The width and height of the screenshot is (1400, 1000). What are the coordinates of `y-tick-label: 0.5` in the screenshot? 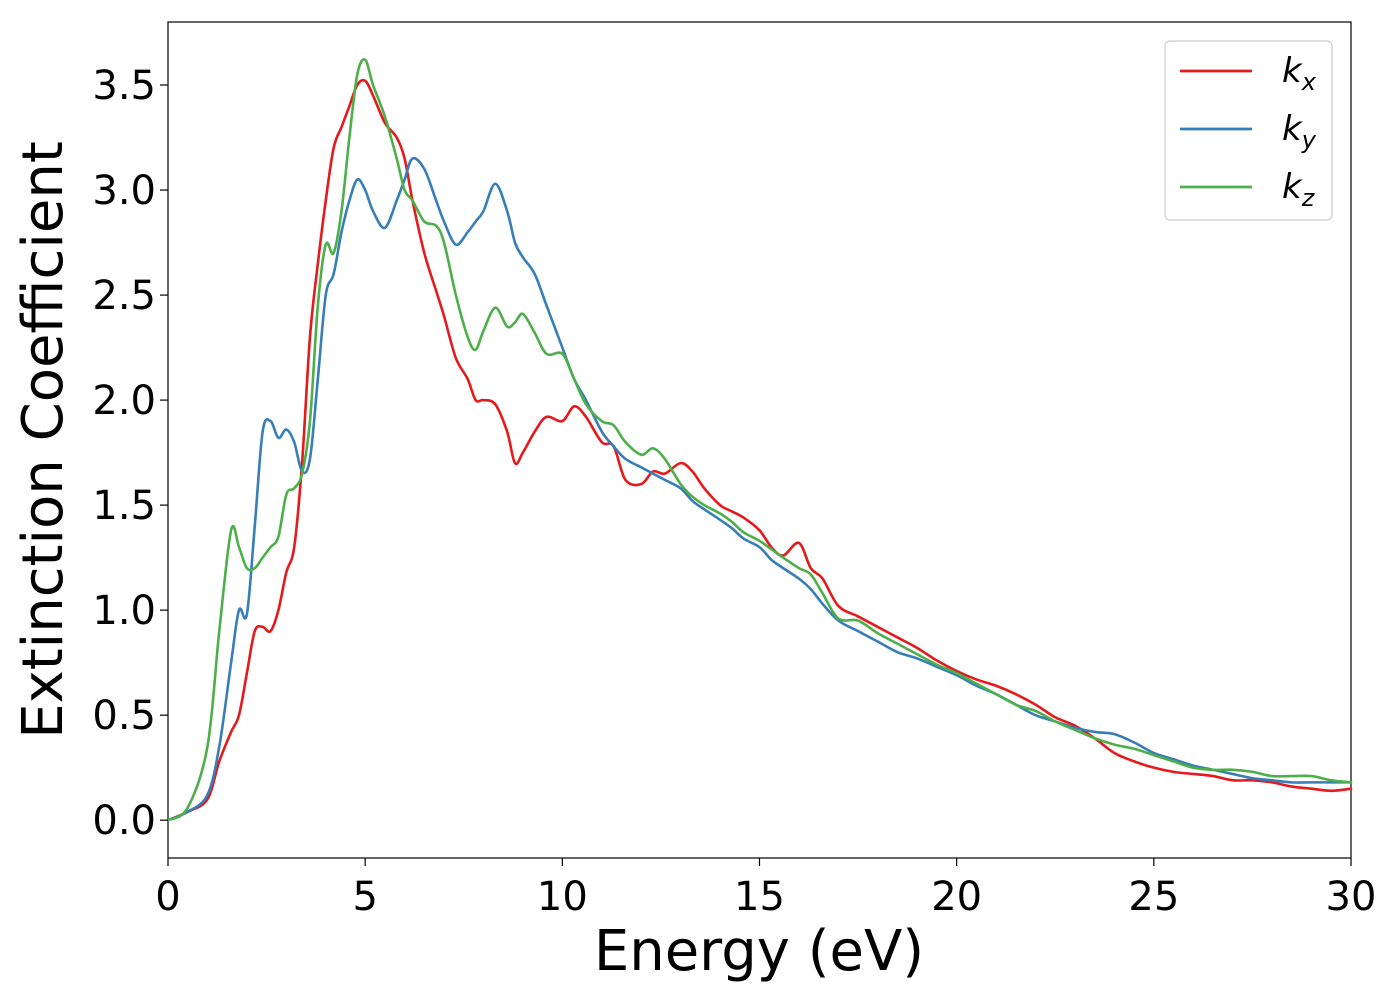 It's located at (124, 716).